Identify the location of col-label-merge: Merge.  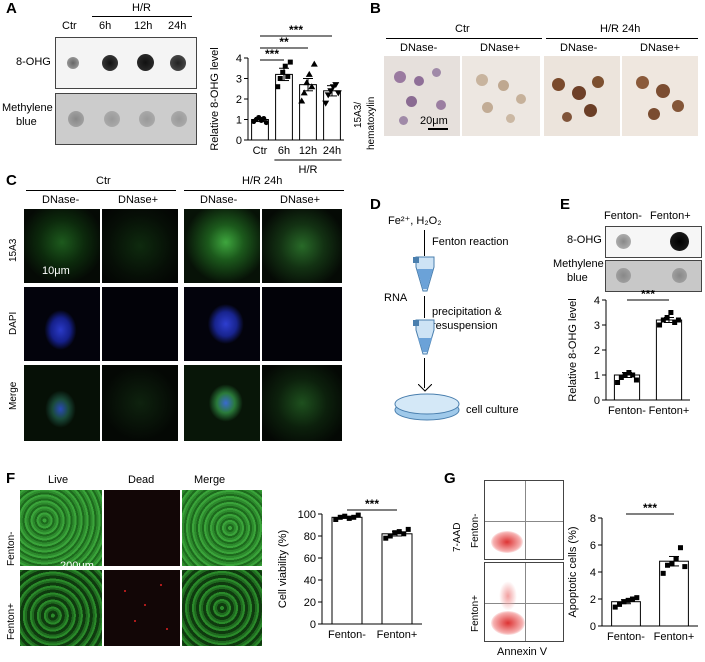
(210, 480).